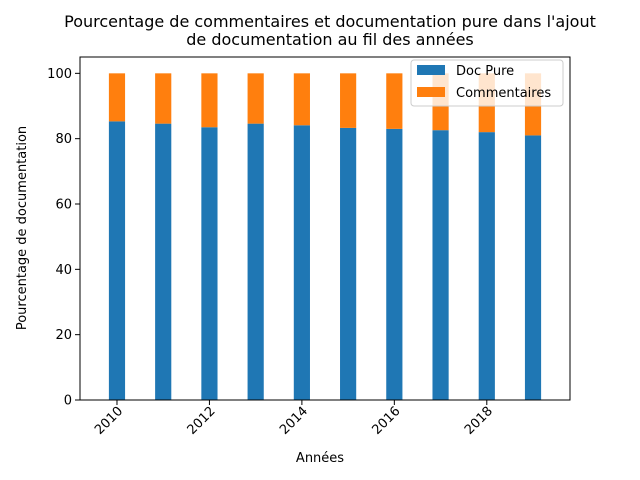 Image resolution: width=640 pixels, height=480 pixels. Describe the element at coordinates (503, 93) in the screenshot. I see `legend-label-commentaires: Commentaires` at that location.